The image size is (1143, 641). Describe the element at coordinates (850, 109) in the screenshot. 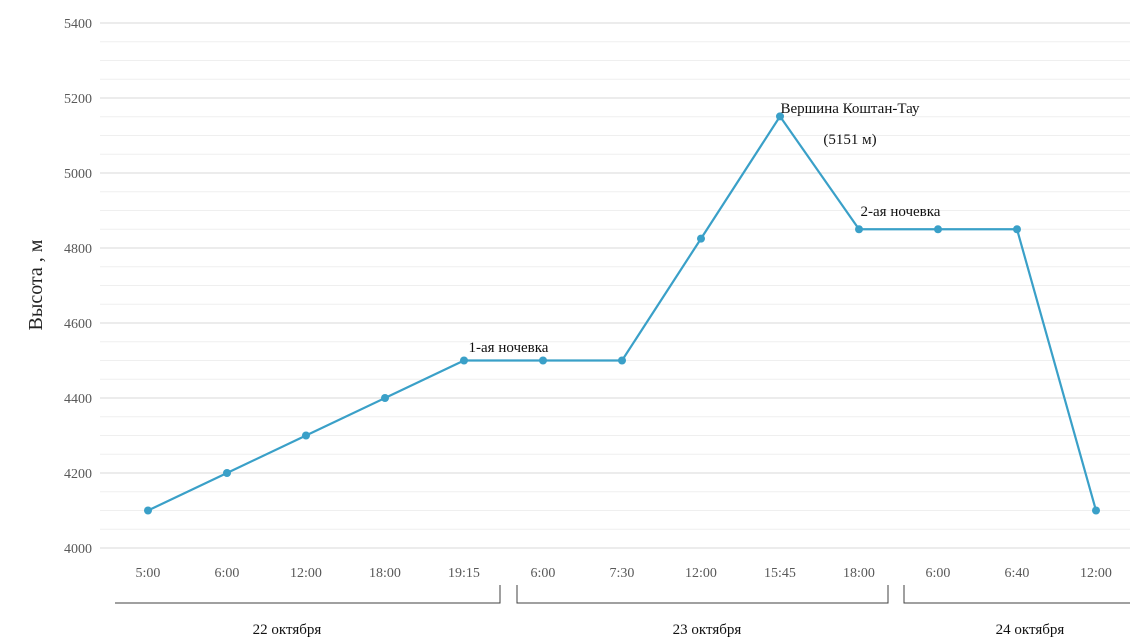

I see `annotation-label: Вершина Коштан-Тау` at that location.